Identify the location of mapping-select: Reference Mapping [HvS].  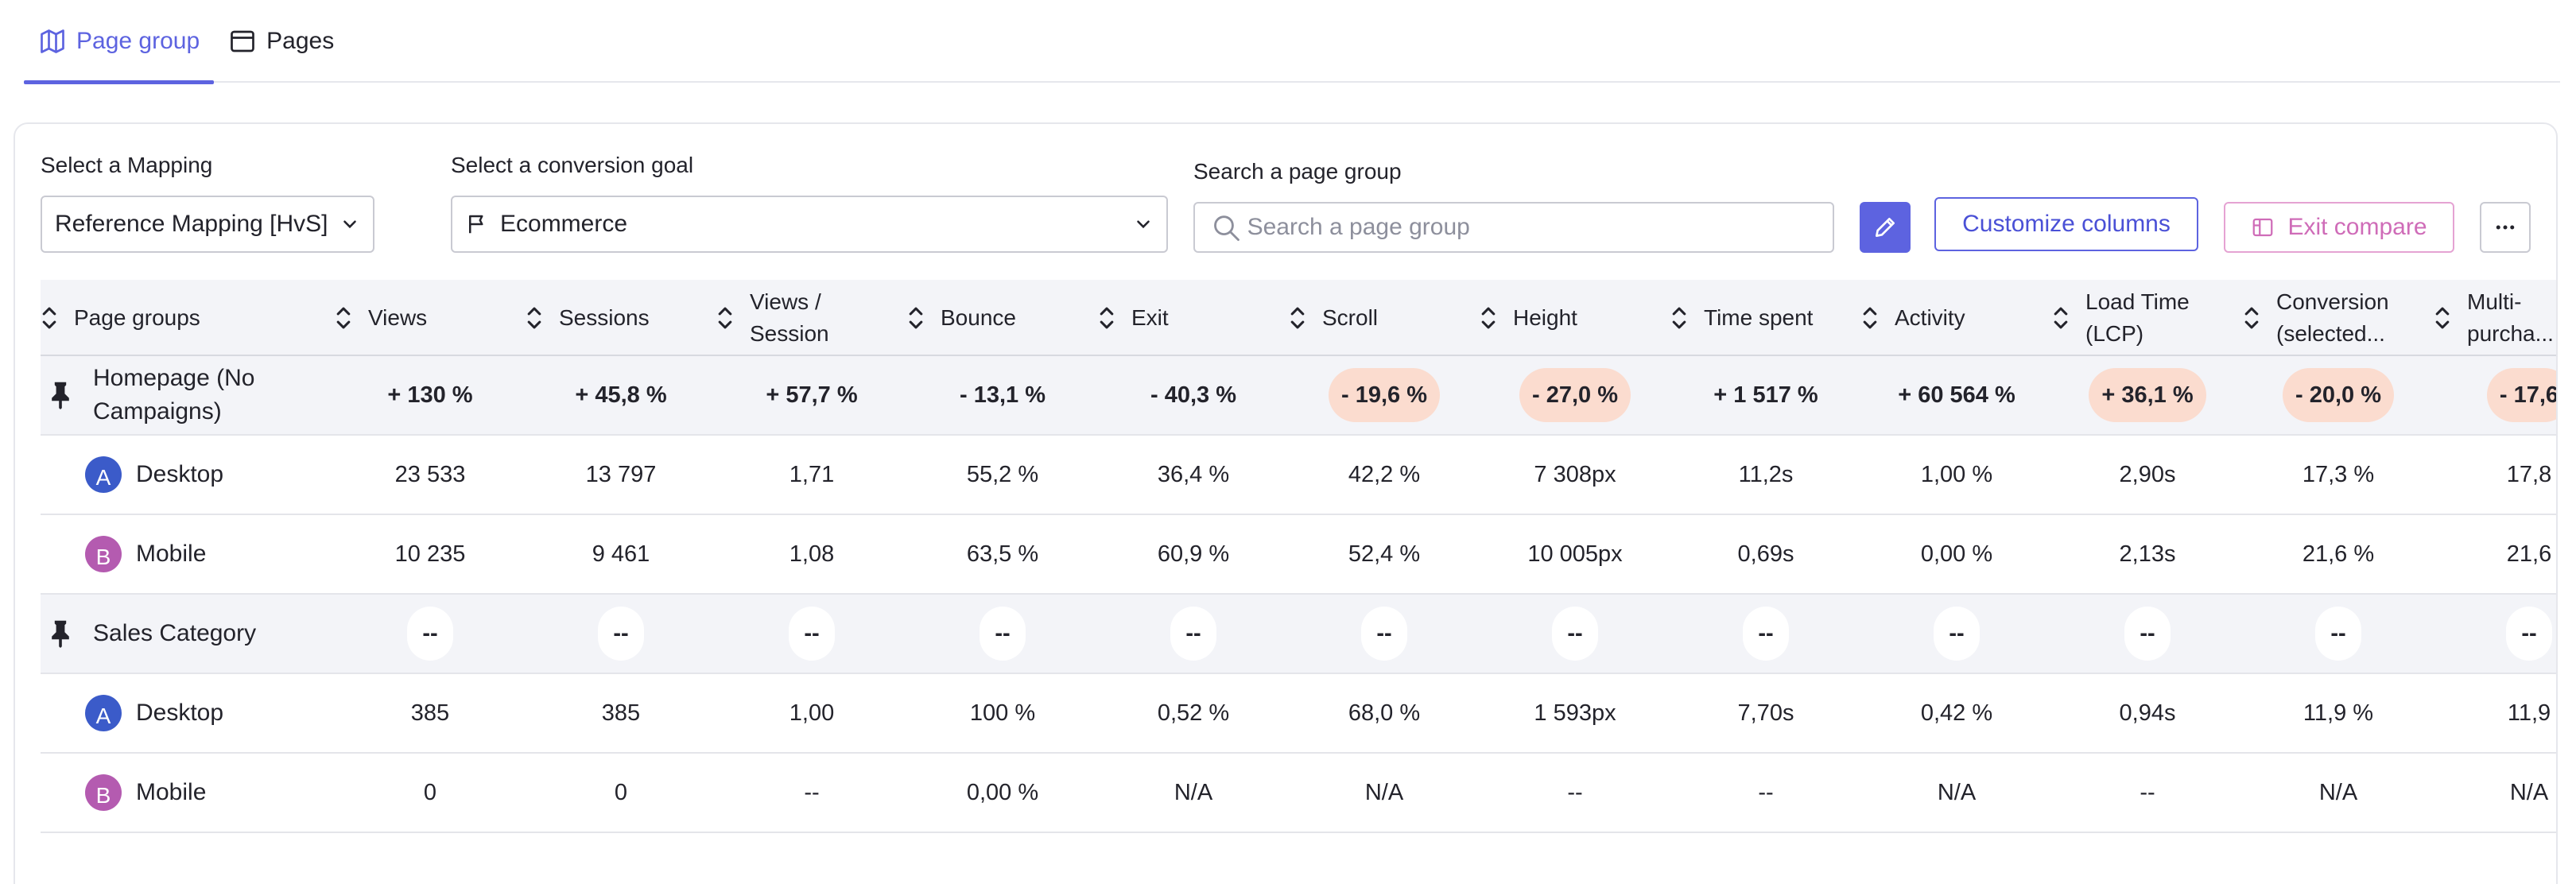
(208, 224).